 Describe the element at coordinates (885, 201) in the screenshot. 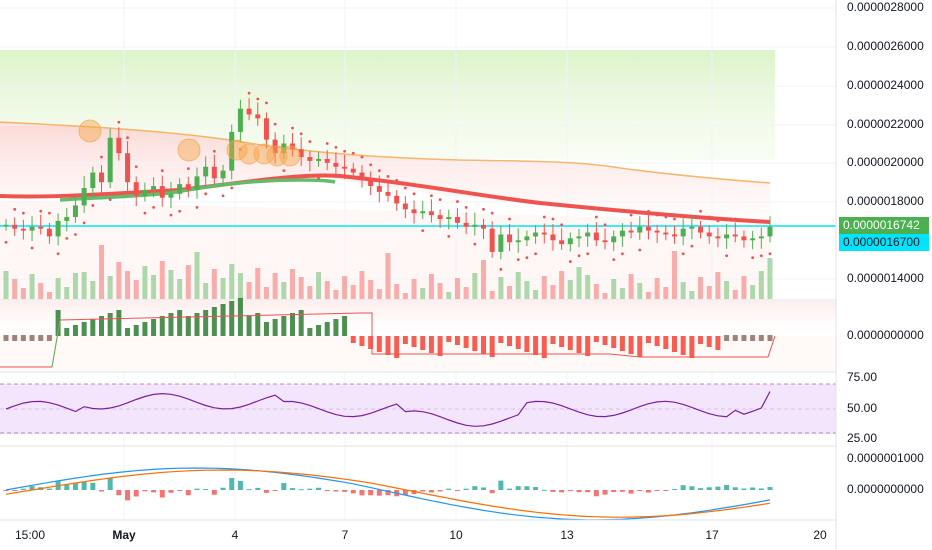

I see `price-label: 0.0000018000` at that location.